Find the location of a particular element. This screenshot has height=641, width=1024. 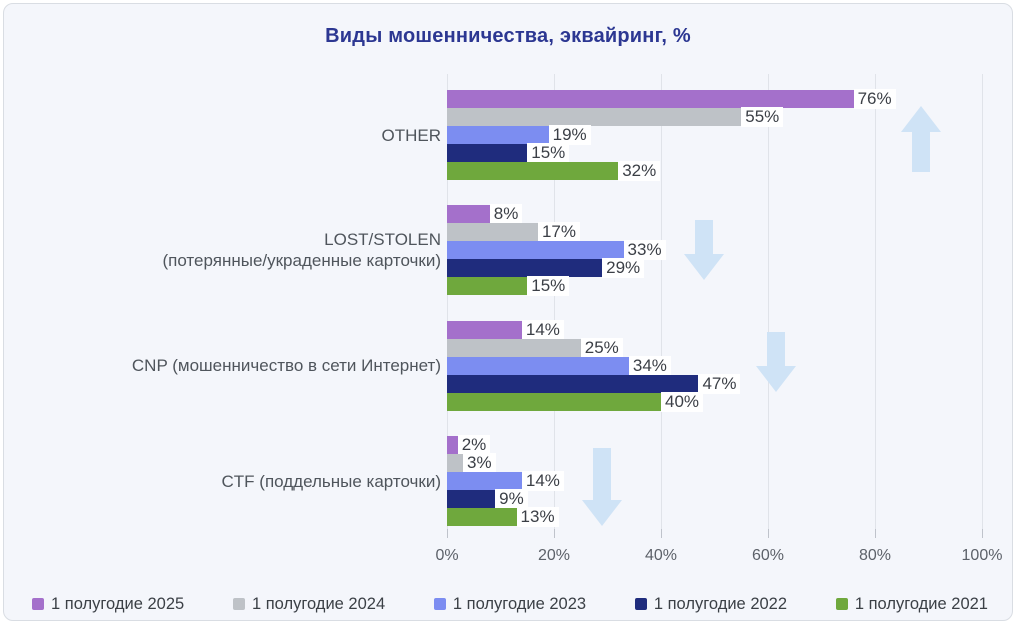

category-label: CNP (мошенничество в сети Интернет) is located at coordinates (286, 365).